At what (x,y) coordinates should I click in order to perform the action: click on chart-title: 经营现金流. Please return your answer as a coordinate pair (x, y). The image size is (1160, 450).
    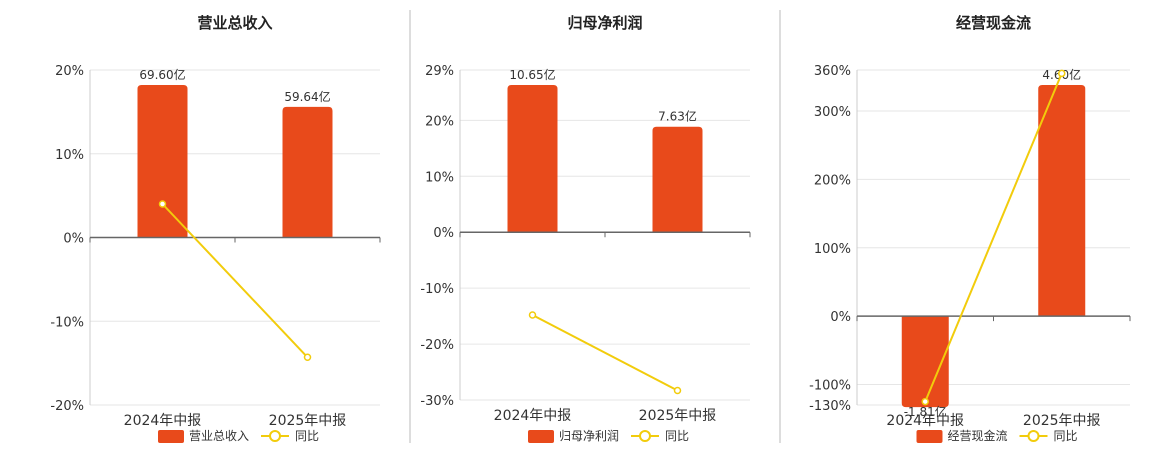
    Looking at the image, I should click on (993, 23).